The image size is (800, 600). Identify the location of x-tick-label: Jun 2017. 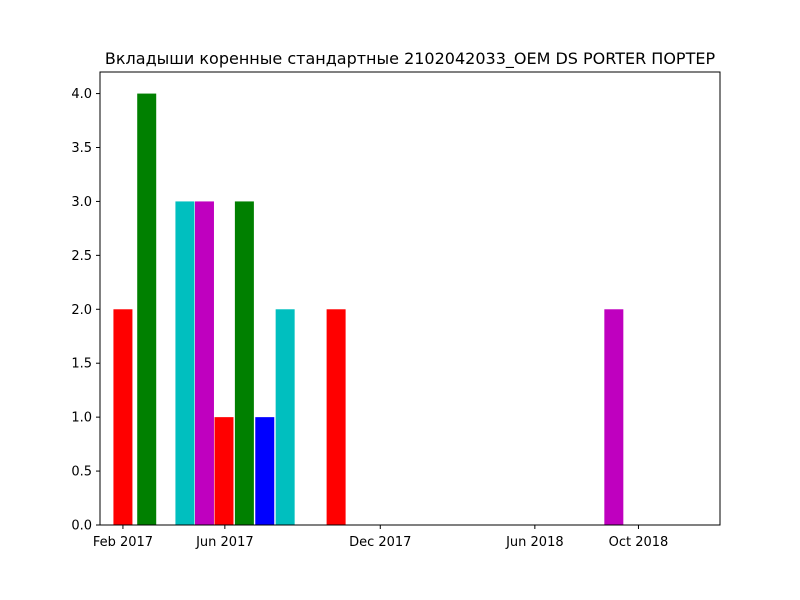
(224, 542).